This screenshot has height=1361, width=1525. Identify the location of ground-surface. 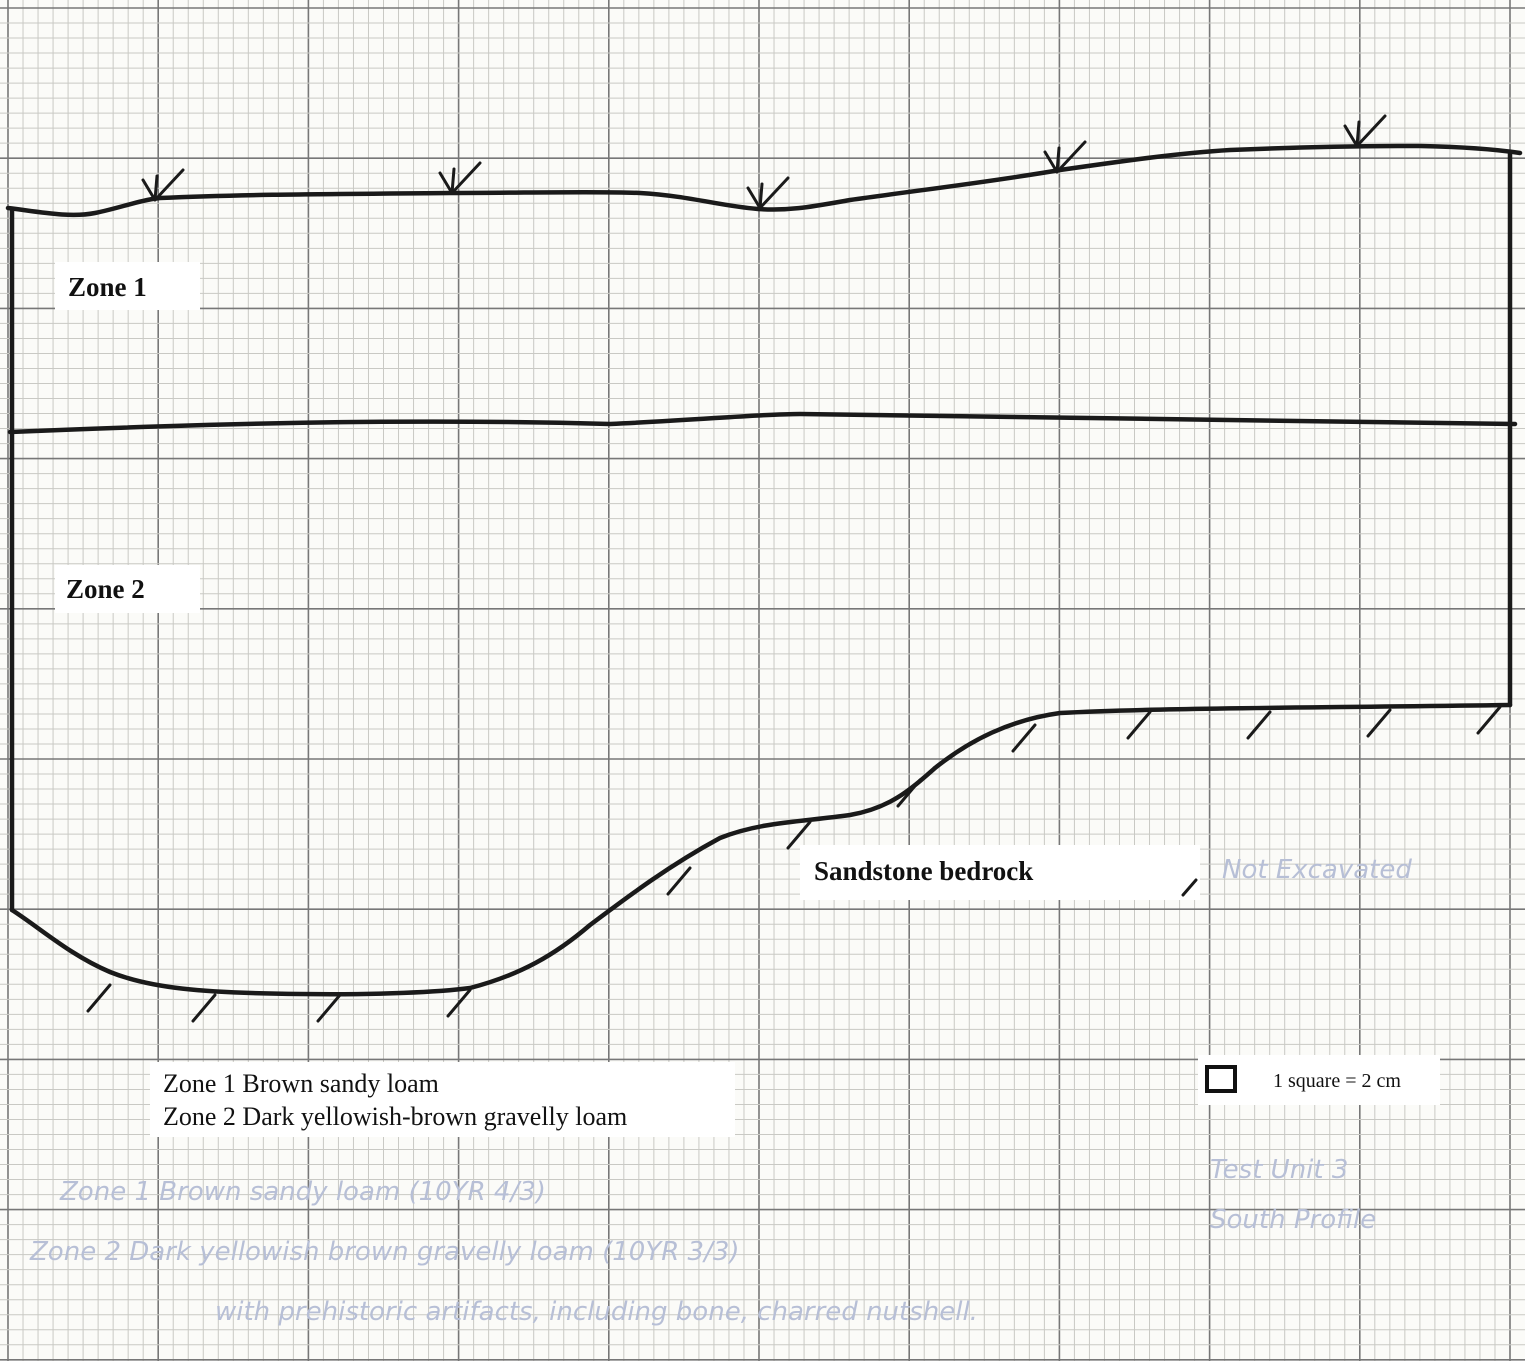
(764, 180).